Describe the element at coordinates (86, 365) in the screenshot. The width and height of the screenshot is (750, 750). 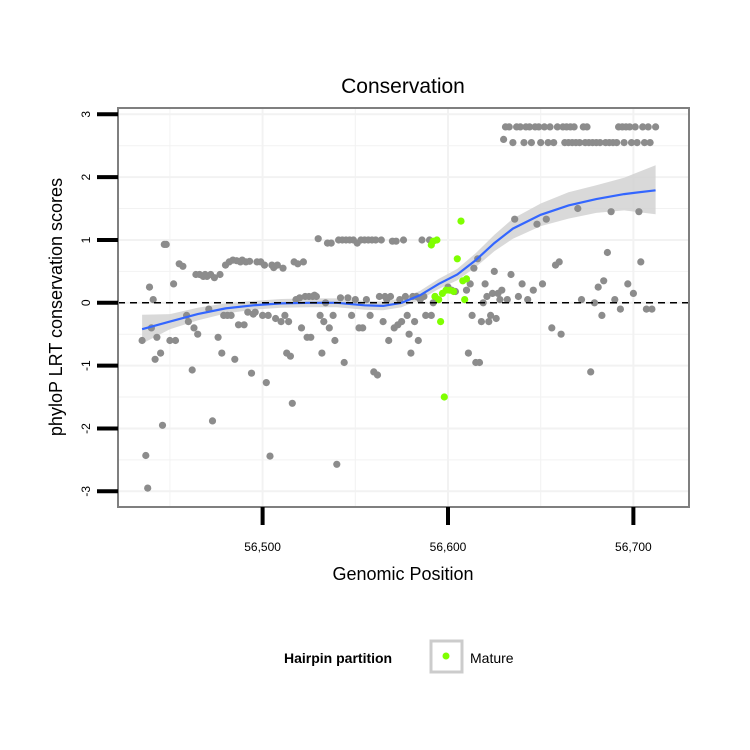
I see `y-tick-label: -1` at that location.